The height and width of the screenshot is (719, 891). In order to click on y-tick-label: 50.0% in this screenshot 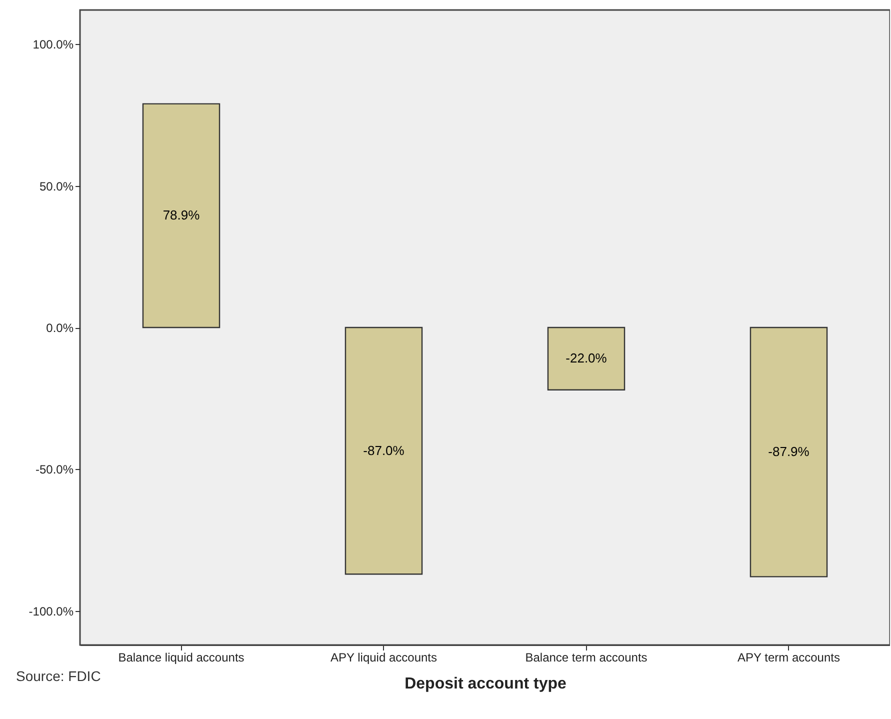, I will do `click(56, 186)`.